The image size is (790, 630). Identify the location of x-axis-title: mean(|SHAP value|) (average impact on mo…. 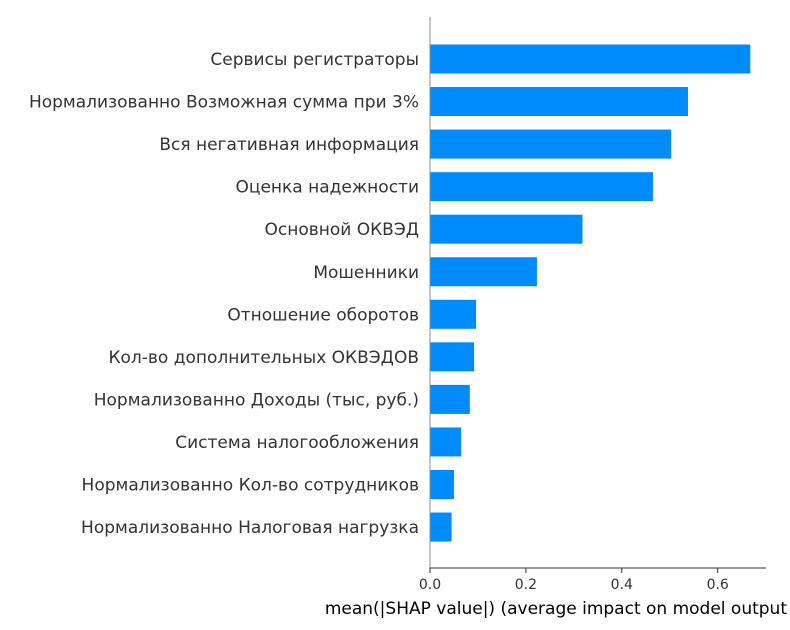
(556, 609).